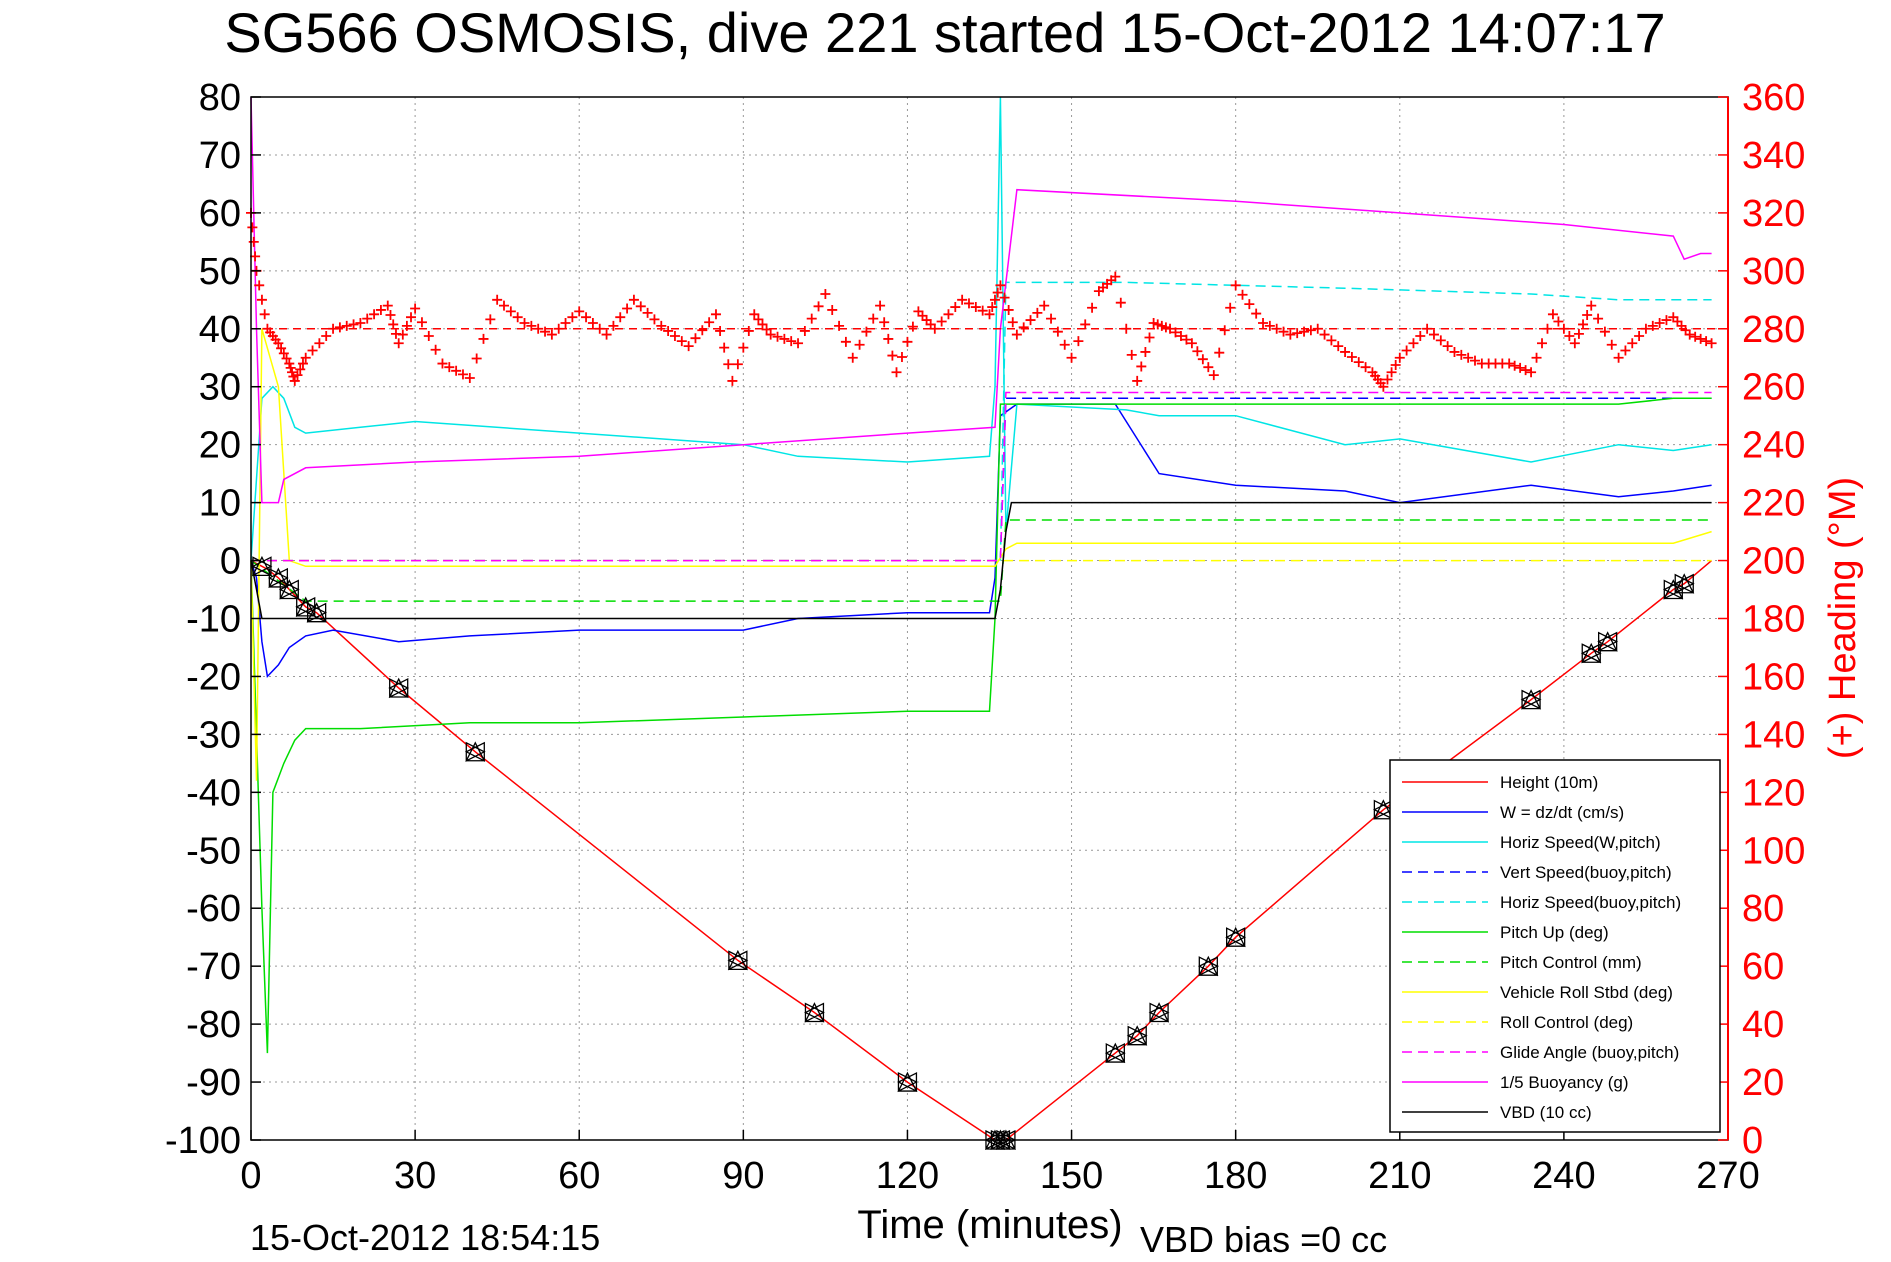  What do you see at coordinates (1773, 677) in the screenshot?
I see `y-right-tick-label: 160` at bounding box center [1773, 677].